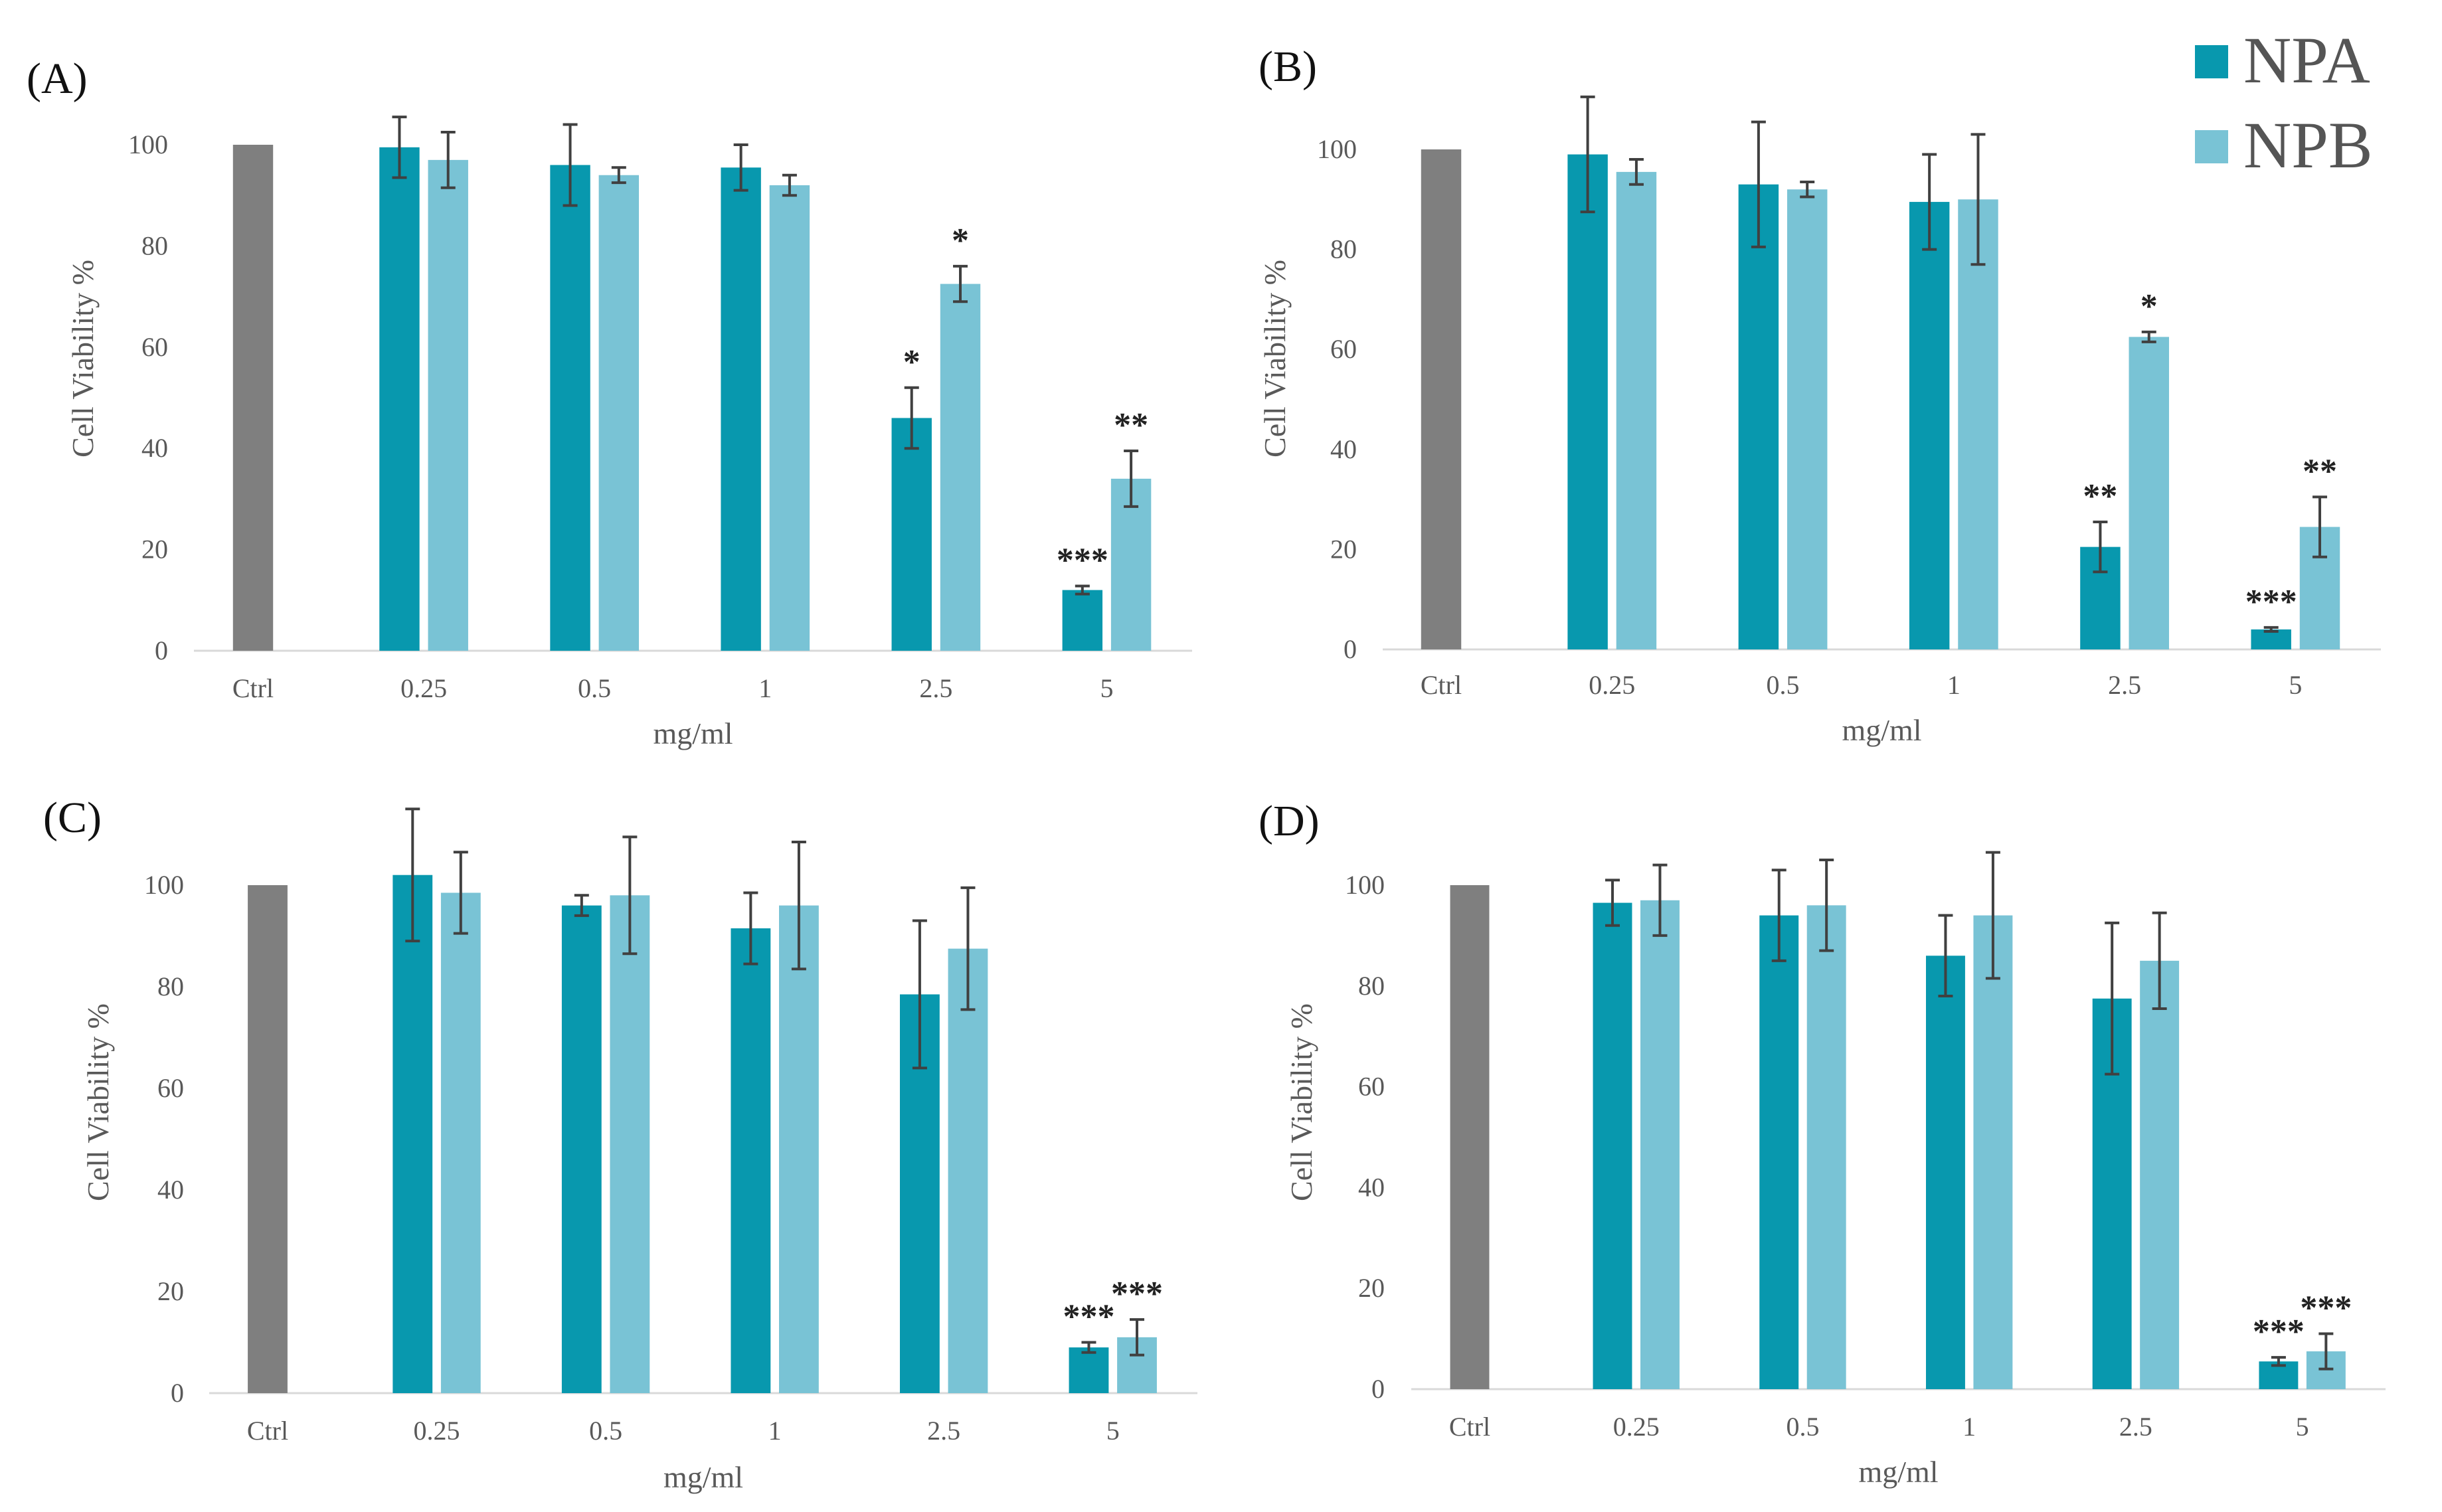 The width and height of the screenshot is (2442, 1512). I want to click on legend-swatch-npa, so click(2212, 62).